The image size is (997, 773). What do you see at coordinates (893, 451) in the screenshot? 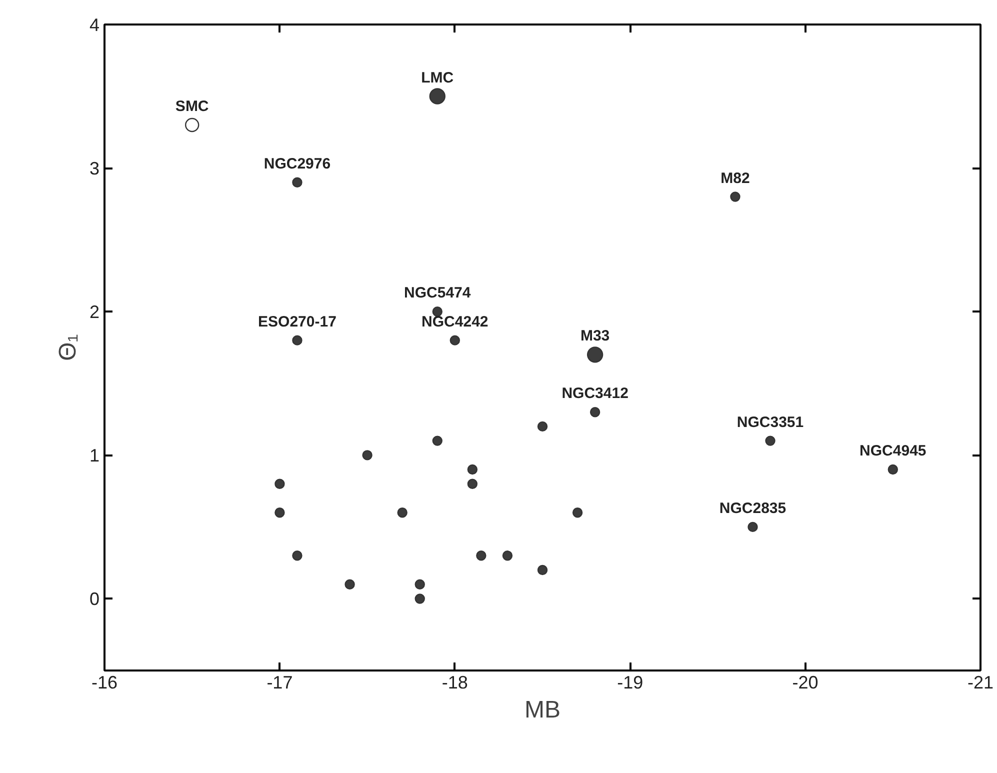
I see `annotation: NGC4945` at bounding box center [893, 451].